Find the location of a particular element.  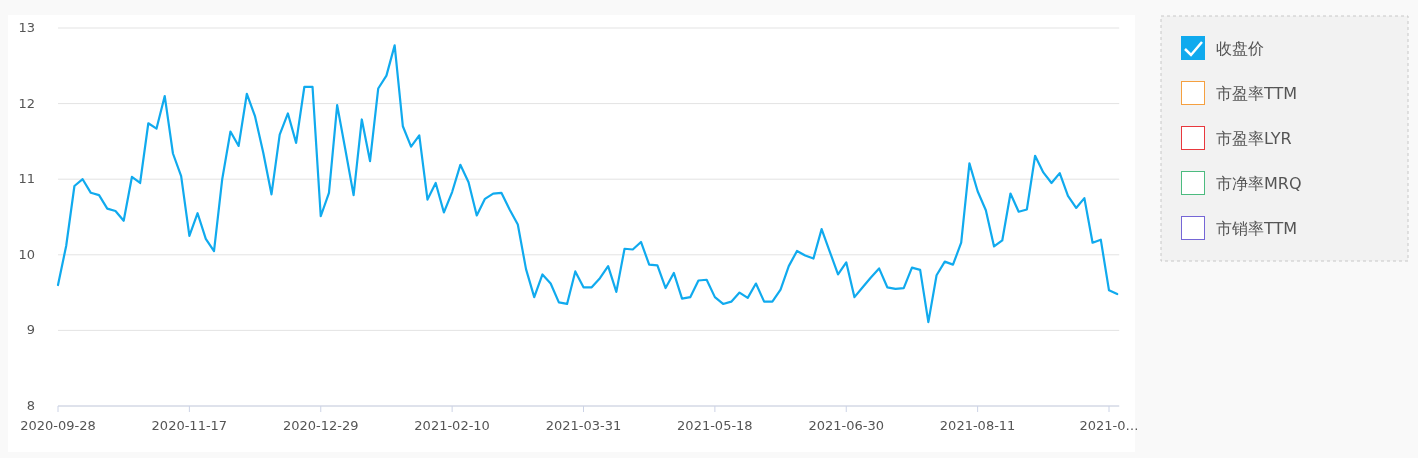

x-tick-label: 2021-08-11 is located at coordinates (977, 425).